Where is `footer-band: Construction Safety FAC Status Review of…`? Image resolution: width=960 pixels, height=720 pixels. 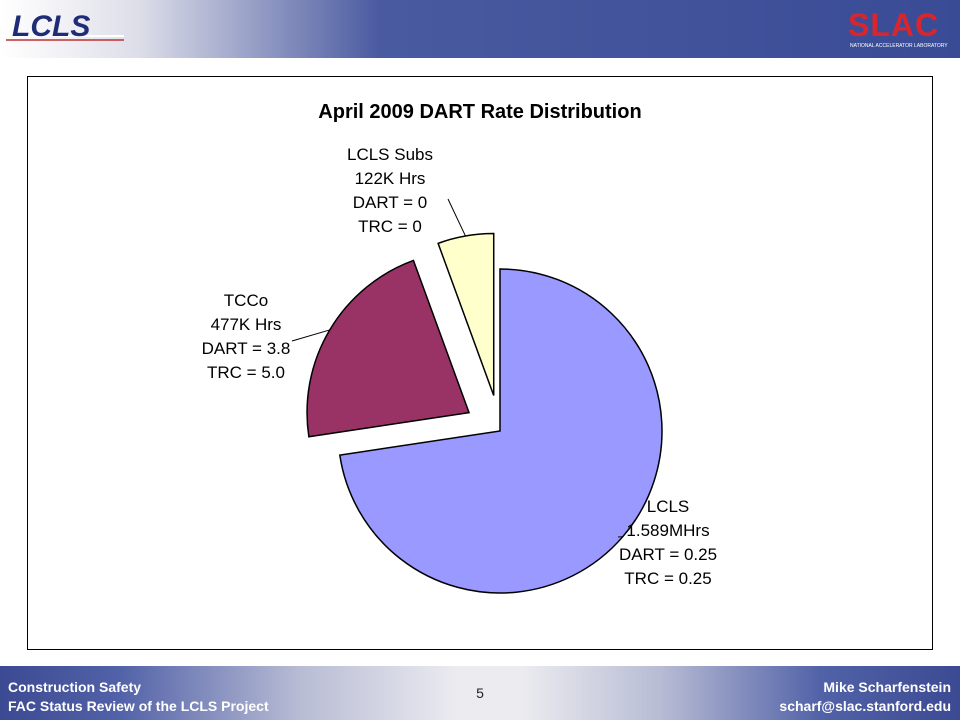
footer-band: Construction Safety FAC Status Review of… is located at coordinates (480, 693).